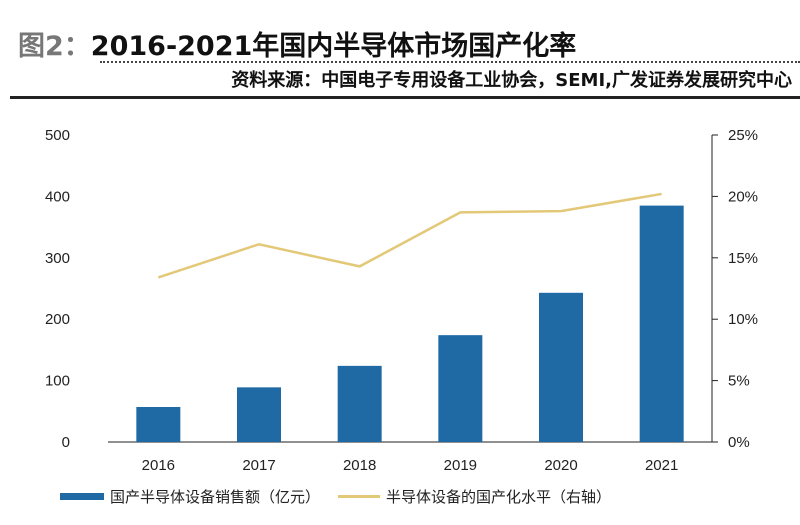  What do you see at coordinates (450, 62) in the screenshot?
I see `dotted-divider` at bounding box center [450, 62].